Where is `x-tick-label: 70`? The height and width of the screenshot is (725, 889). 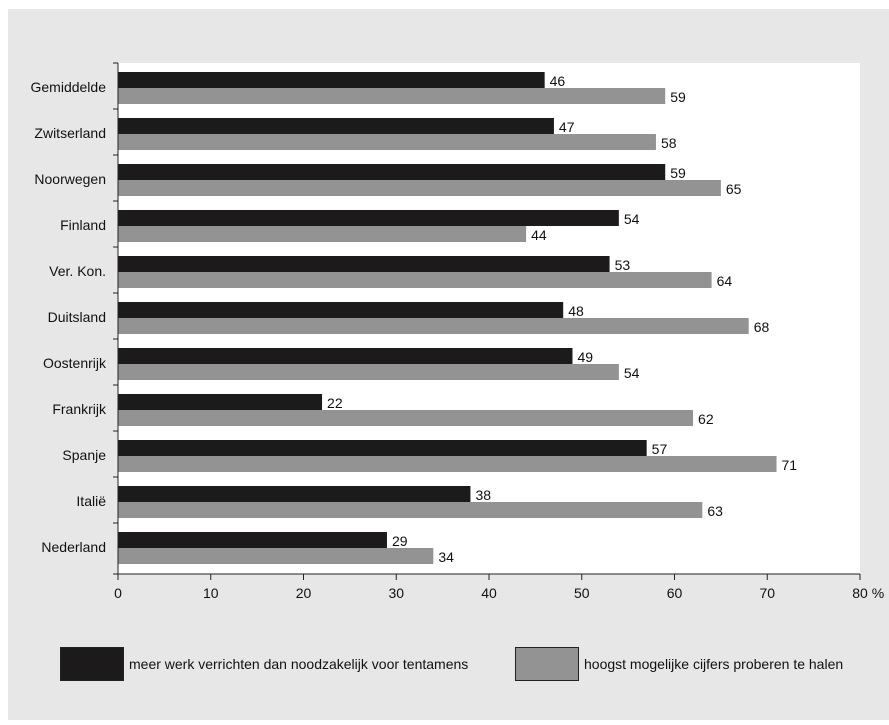
x-tick-label: 70 is located at coordinates (767, 593).